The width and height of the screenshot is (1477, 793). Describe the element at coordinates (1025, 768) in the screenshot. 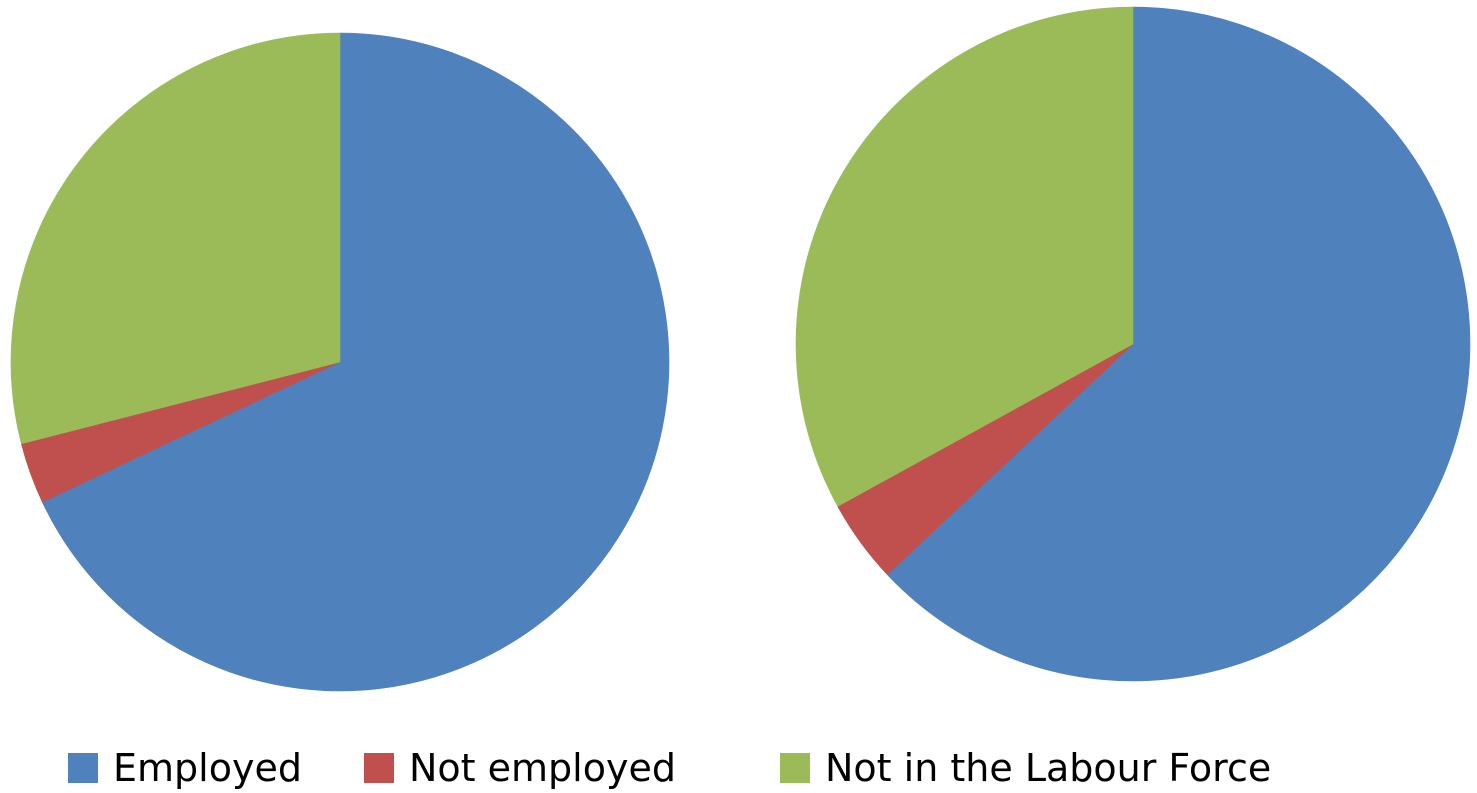

I see `legend-item-not-in-labour-force: Not in the Labour Force` at that location.